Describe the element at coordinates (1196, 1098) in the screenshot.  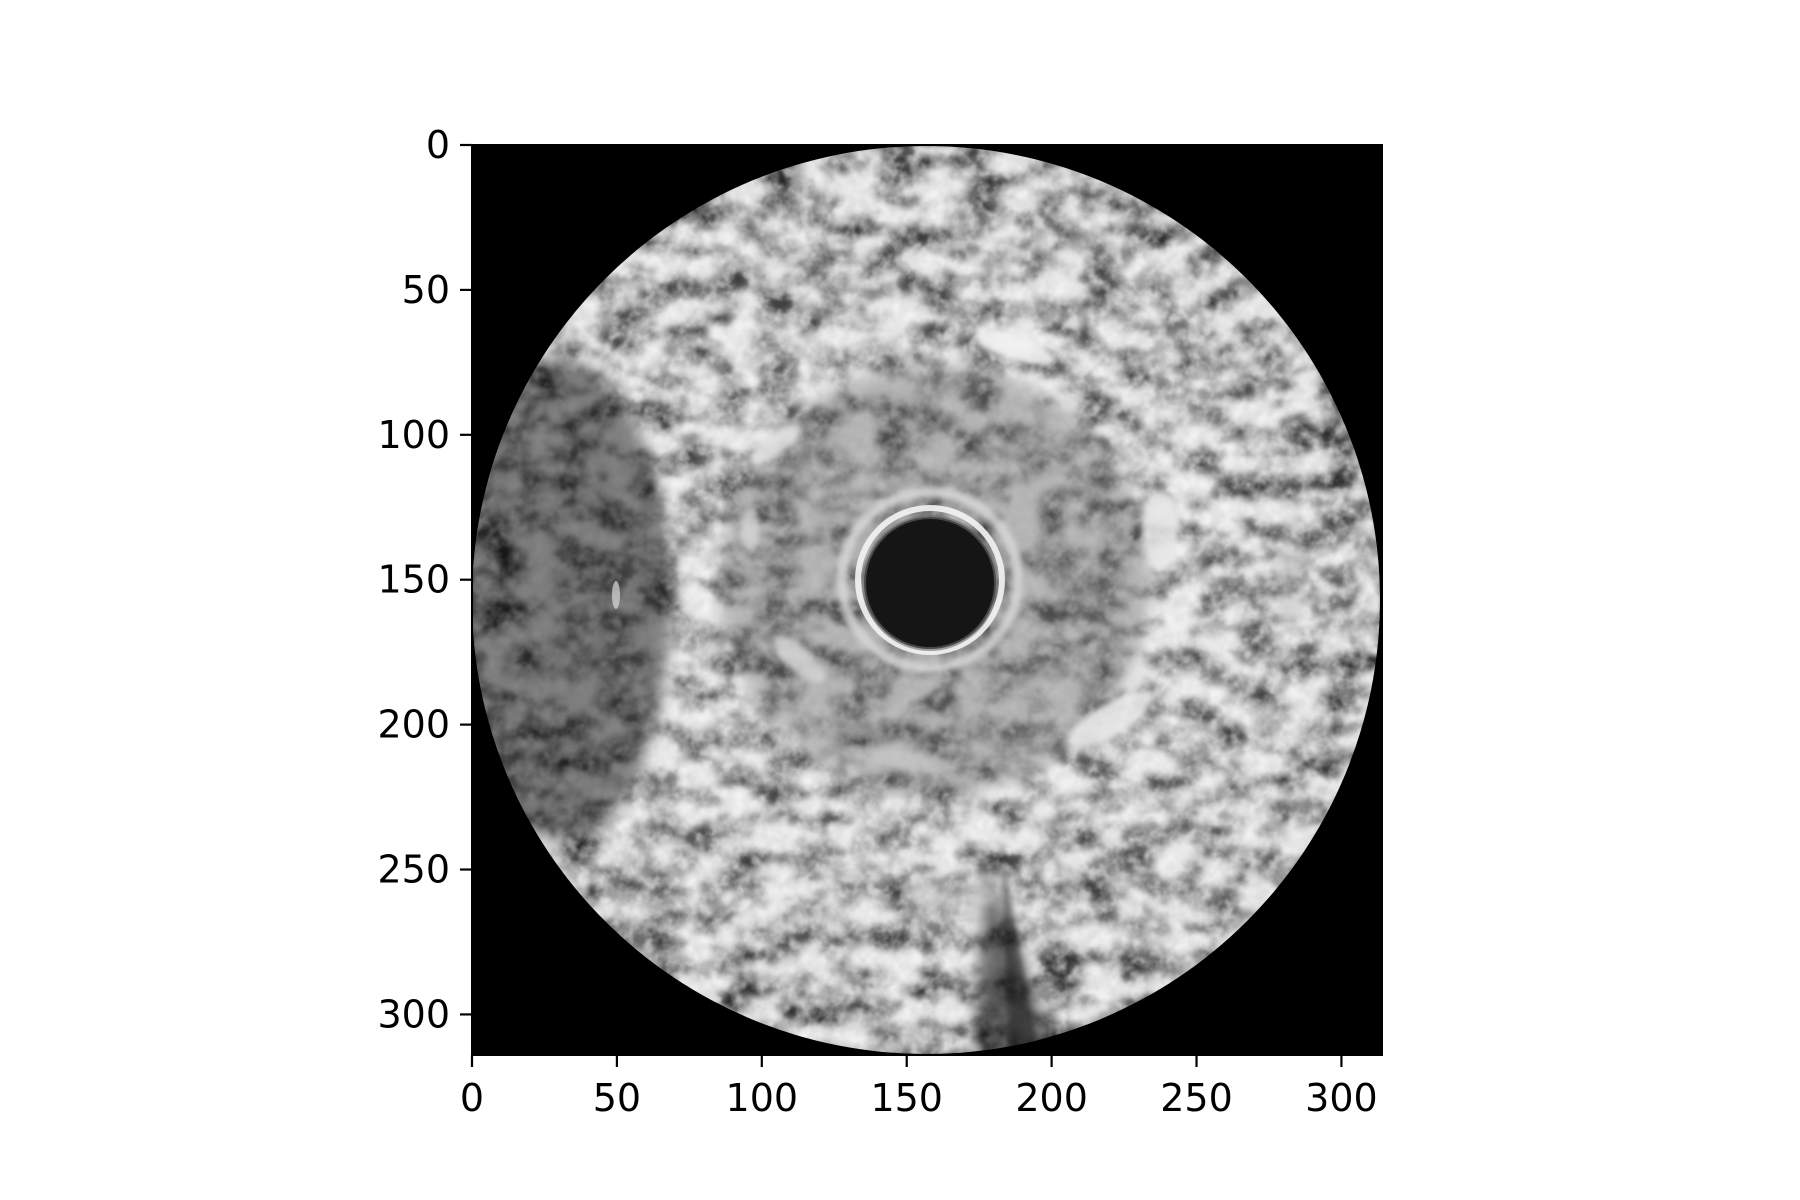
I see `x-tick-label: 250` at that location.